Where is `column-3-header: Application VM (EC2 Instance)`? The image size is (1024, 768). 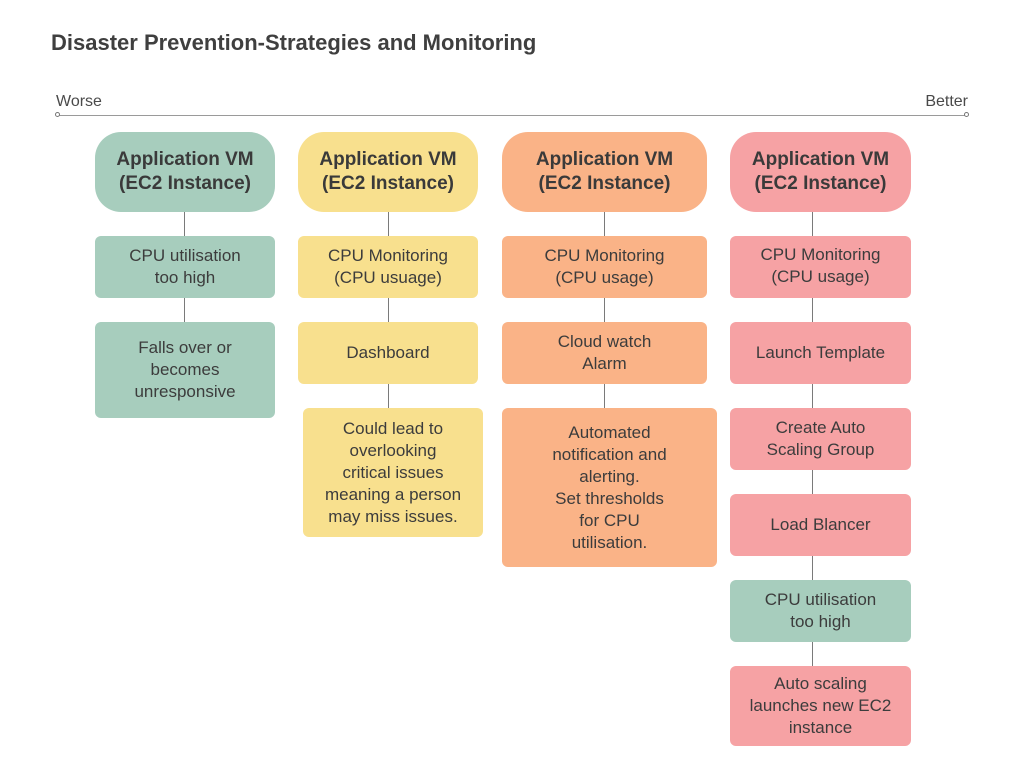 column-3-header: Application VM (EC2 Instance) is located at coordinates (604, 172).